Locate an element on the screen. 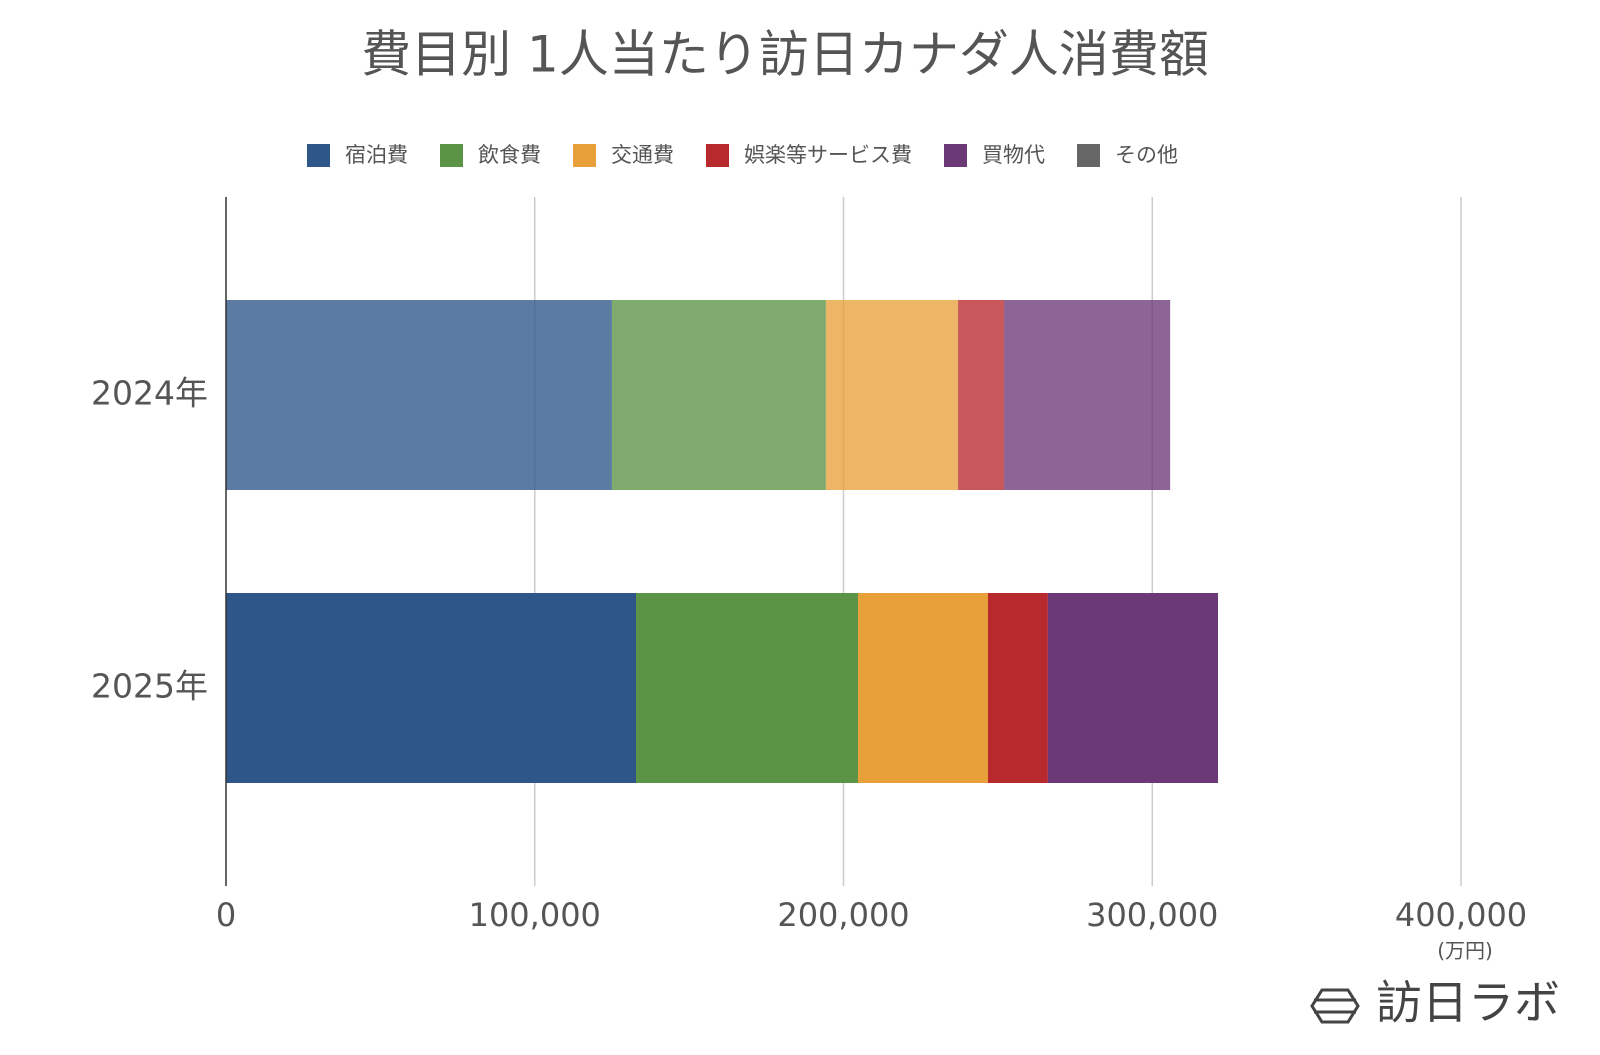 This screenshot has height=1055, width=1600. legend-label: 飲食費 is located at coordinates (509, 155).